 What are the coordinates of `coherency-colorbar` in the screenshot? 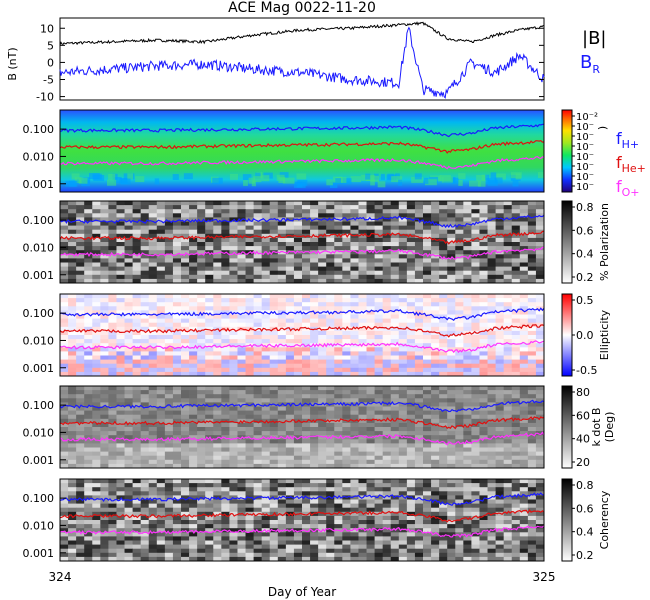 It's located at (567, 520).